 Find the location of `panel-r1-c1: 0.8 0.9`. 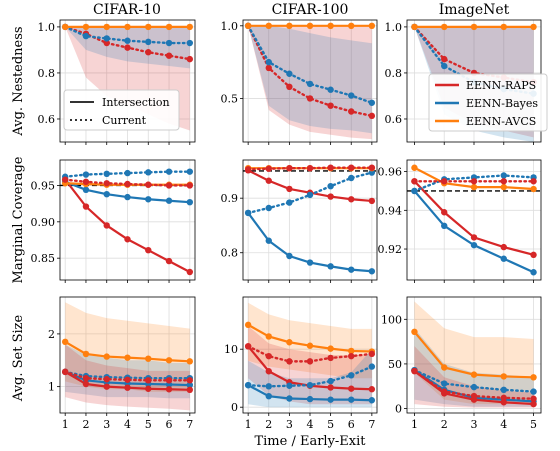

panel-r1-c1: 0.8 0.9 is located at coordinates (299, 221).